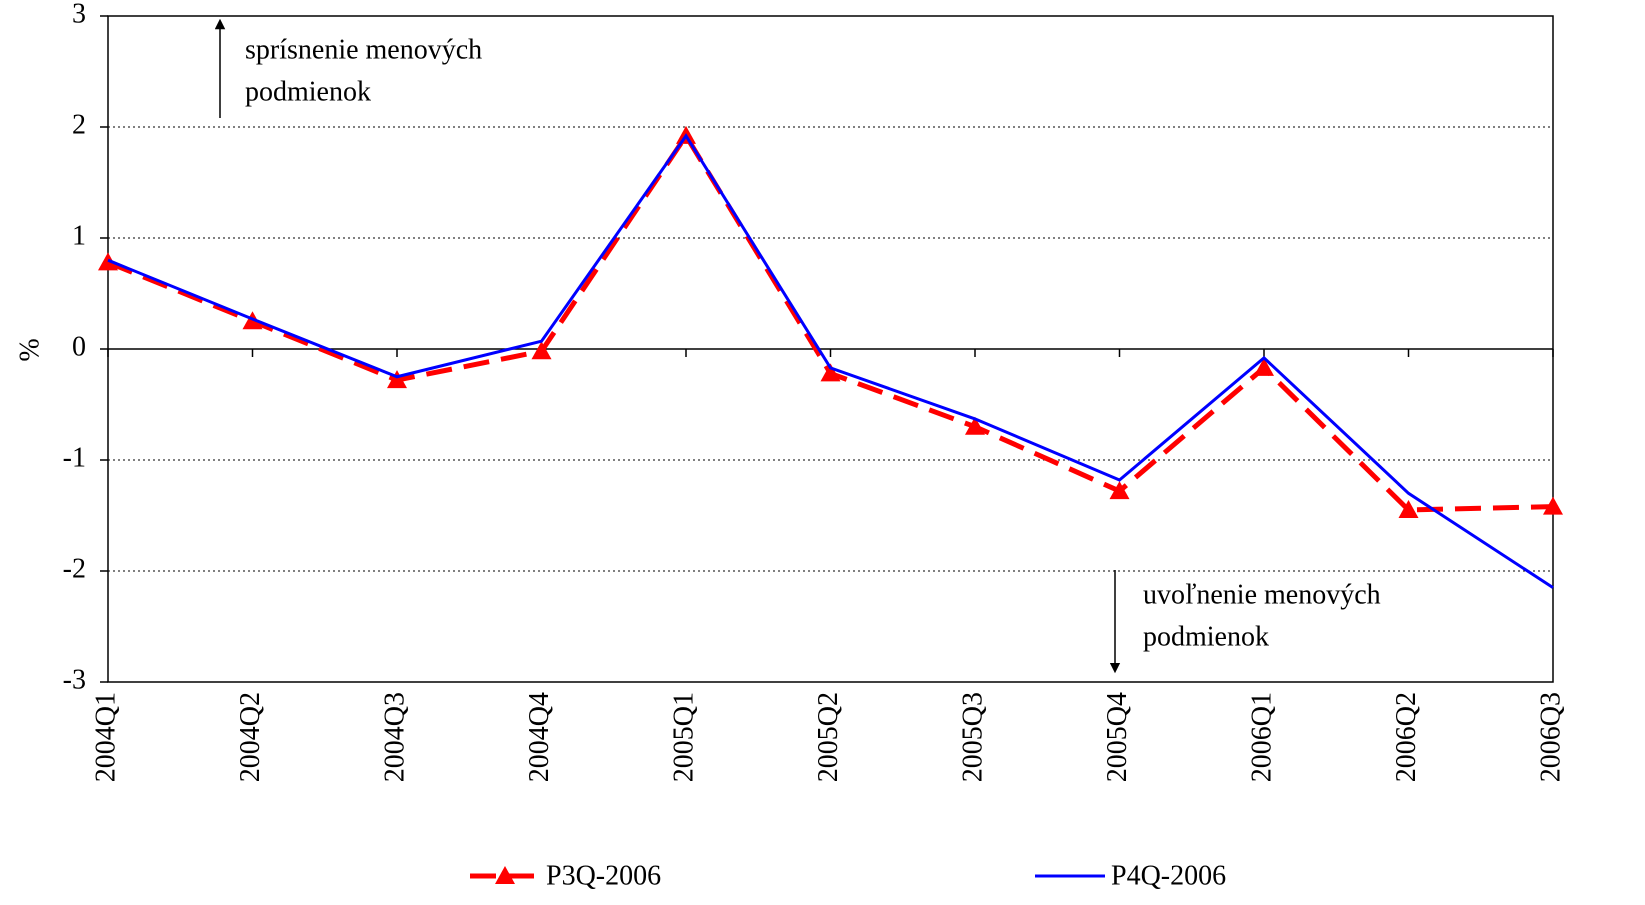 The width and height of the screenshot is (1645, 905). What do you see at coordinates (603, 875) in the screenshot?
I see `legend-label: P3Q-2006` at bounding box center [603, 875].